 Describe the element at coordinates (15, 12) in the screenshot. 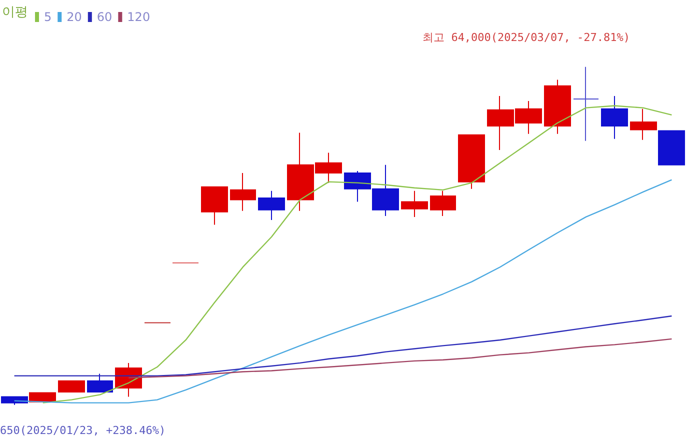

I see `legend-title: 이평` at that location.